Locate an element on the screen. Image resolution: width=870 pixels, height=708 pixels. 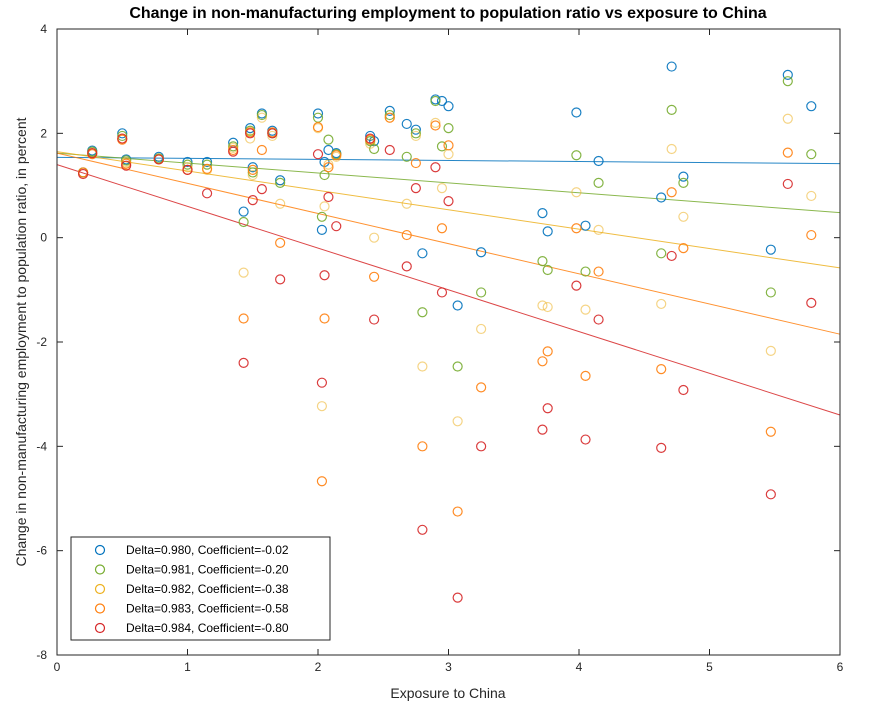
x-tick-label: 2 is located at coordinates (318, 667).